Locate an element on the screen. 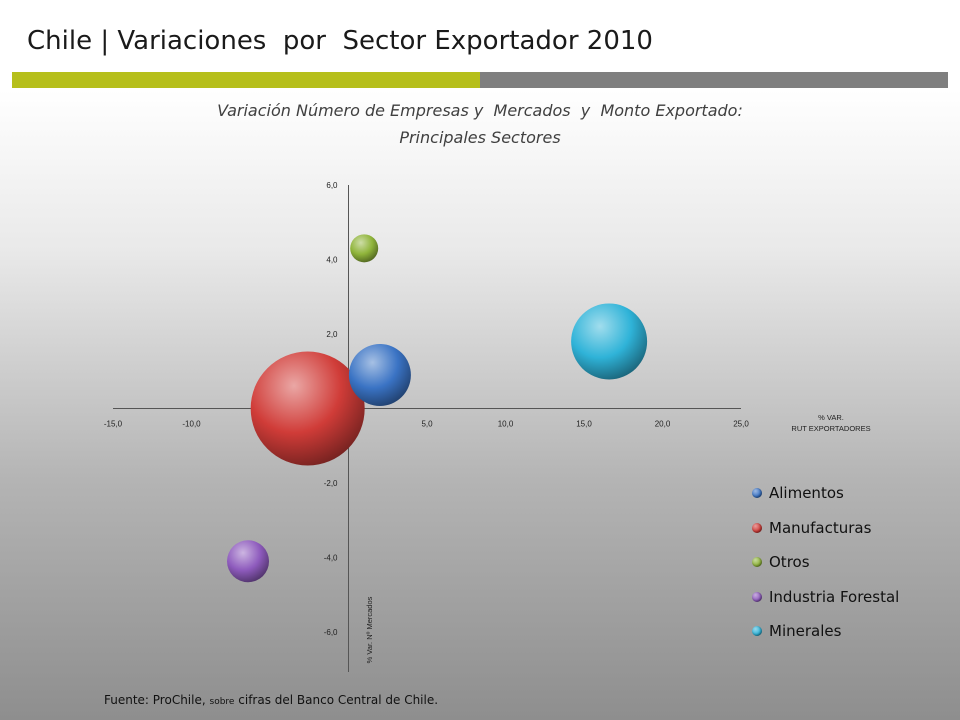  y-axis-label: % Var. Nº Mercados is located at coordinates (369, 629).